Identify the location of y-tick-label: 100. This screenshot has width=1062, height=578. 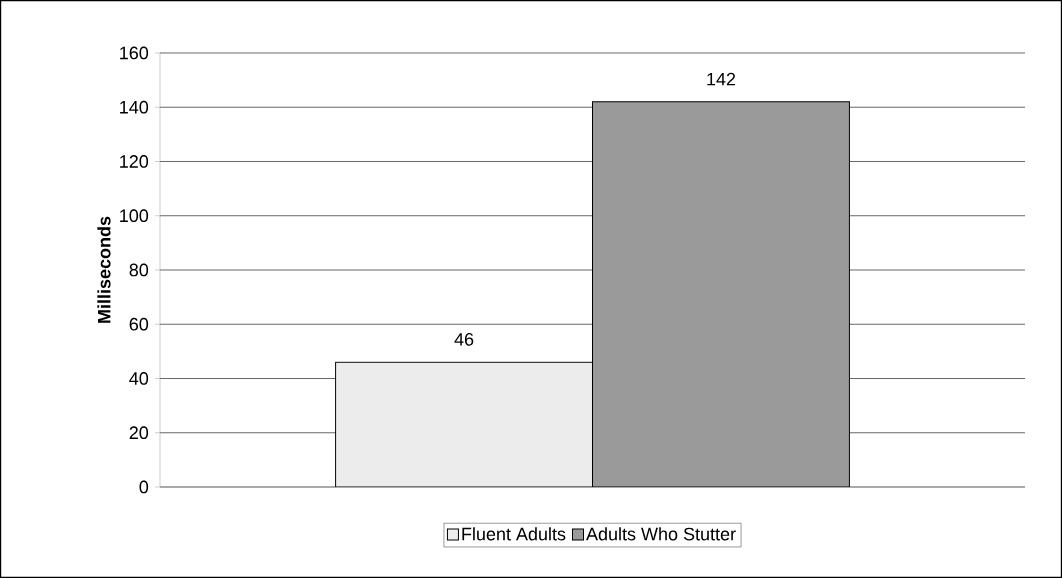
(134, 216).